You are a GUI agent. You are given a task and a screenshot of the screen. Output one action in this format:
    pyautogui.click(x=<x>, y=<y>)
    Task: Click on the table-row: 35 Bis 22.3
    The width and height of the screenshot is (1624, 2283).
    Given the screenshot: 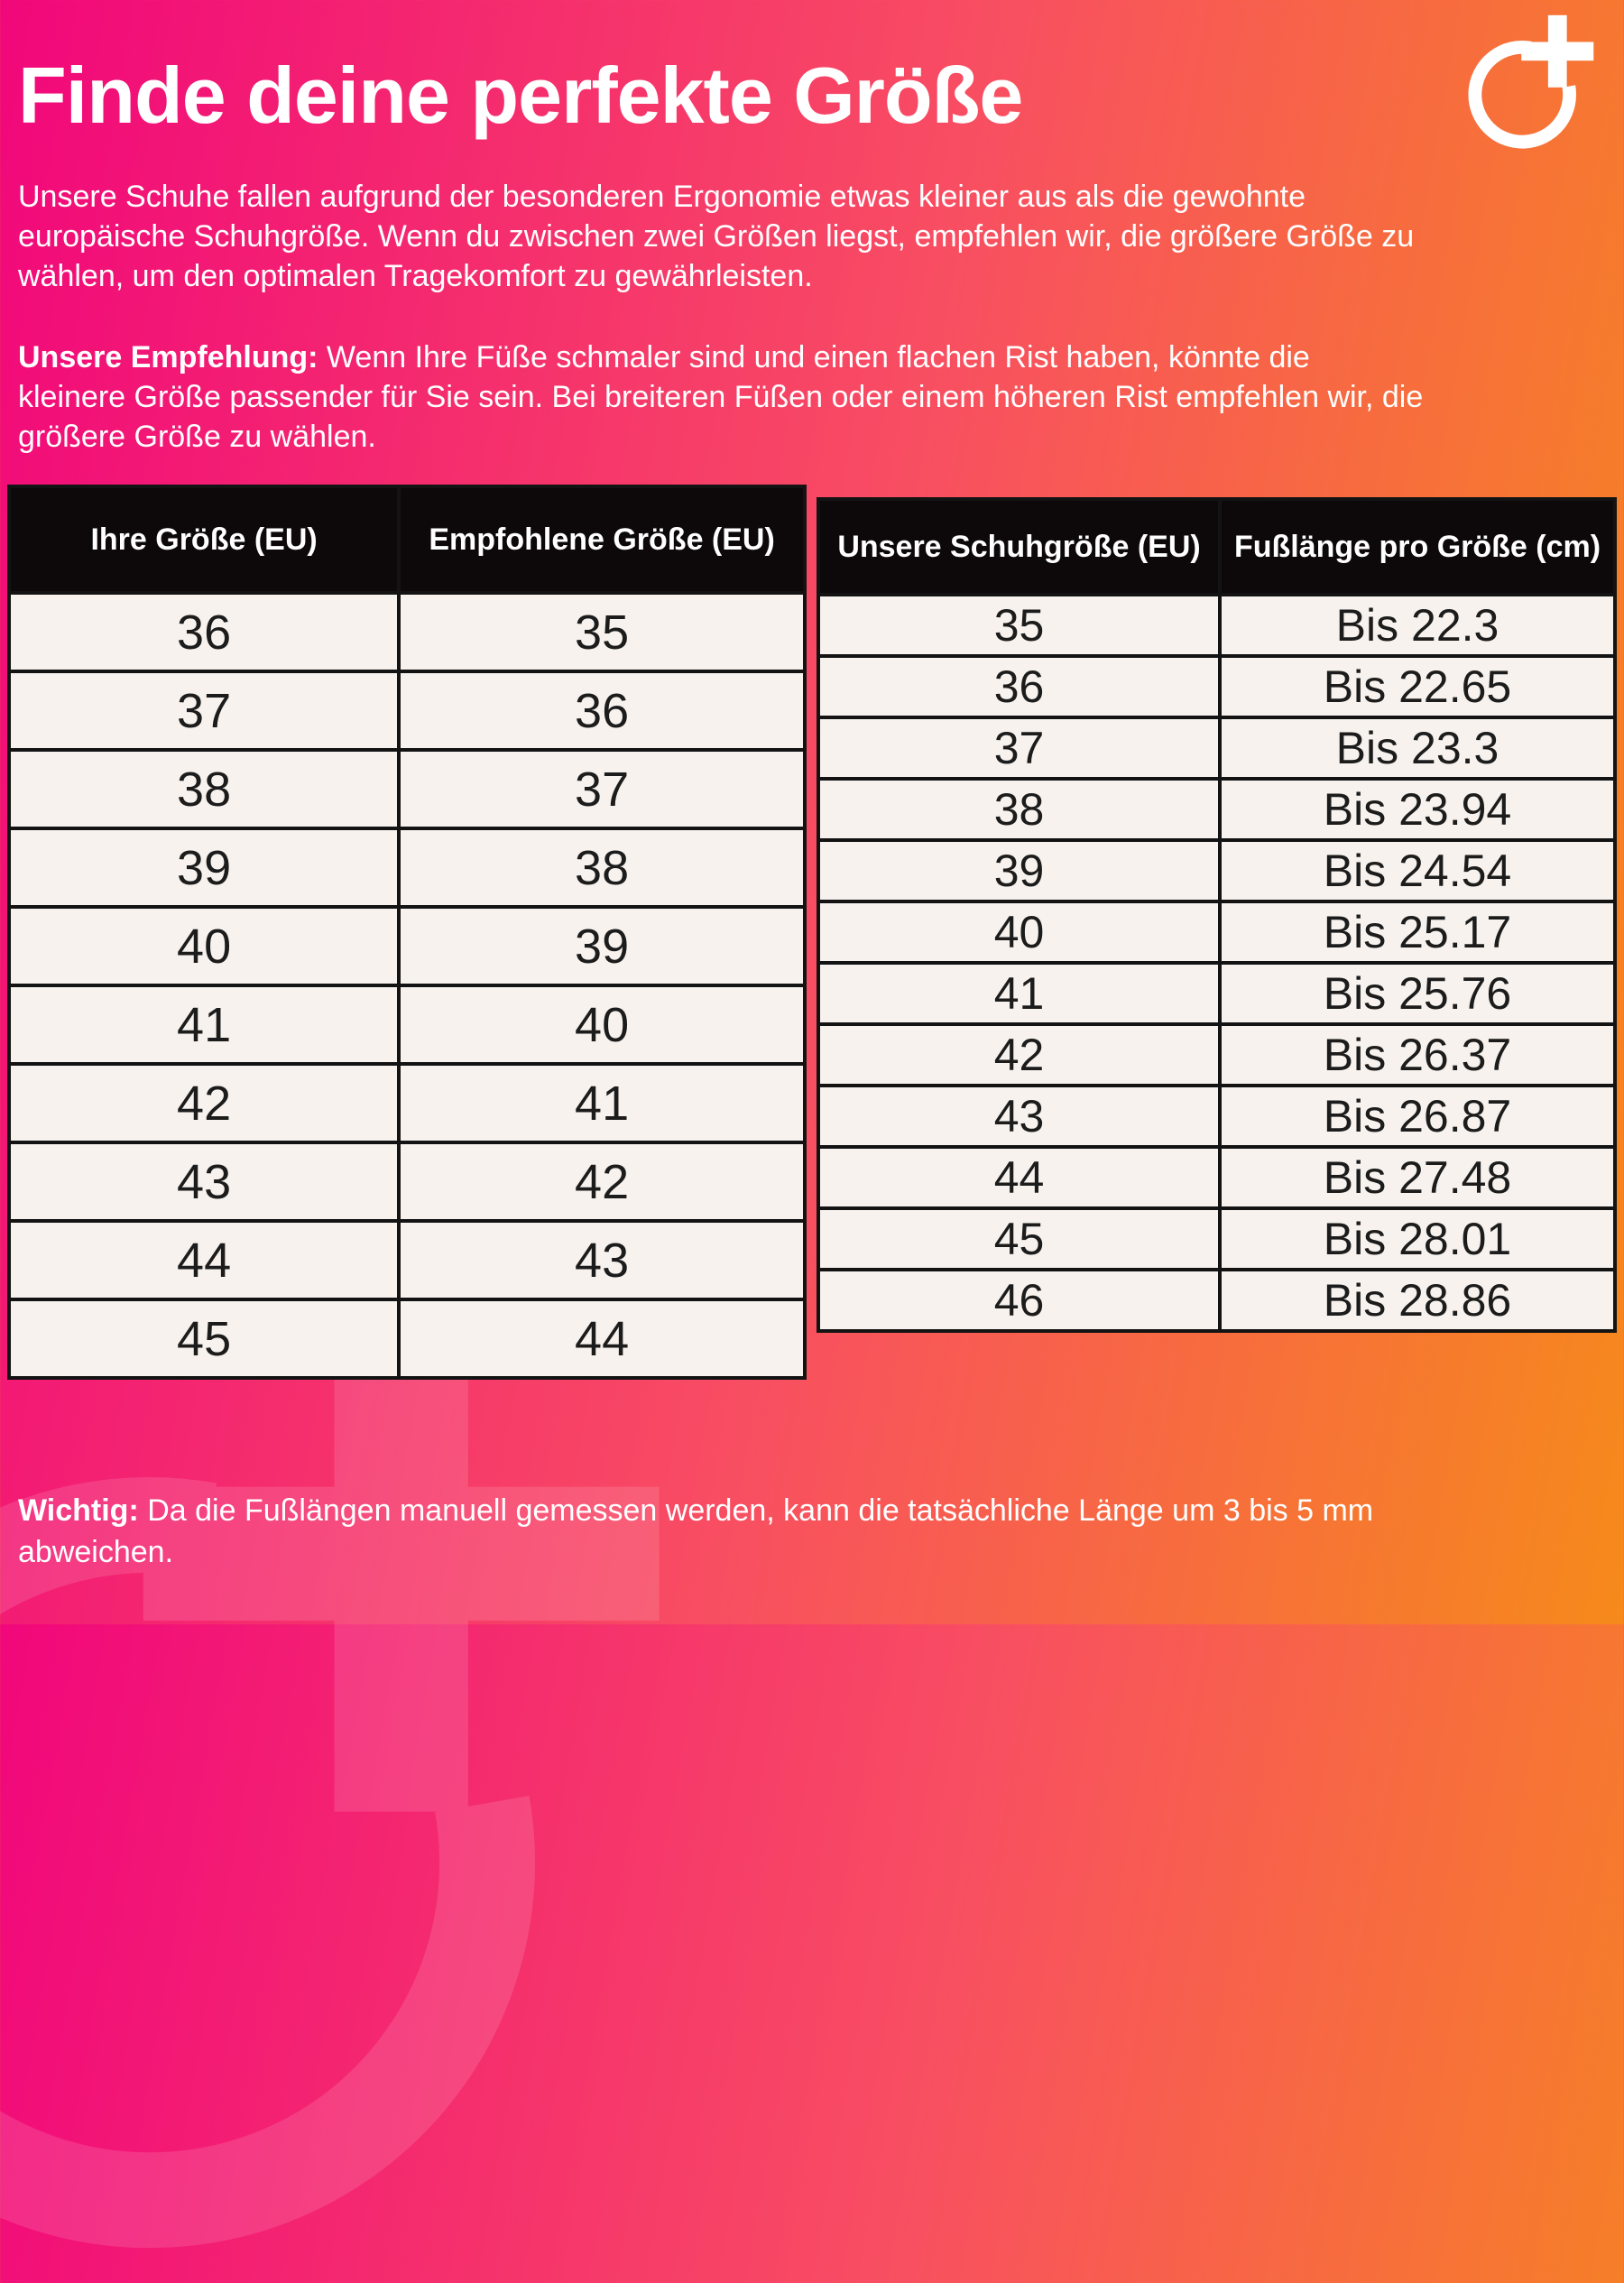 What is the action you would take?
    pyautogui.click(x=1216, y=625)
    